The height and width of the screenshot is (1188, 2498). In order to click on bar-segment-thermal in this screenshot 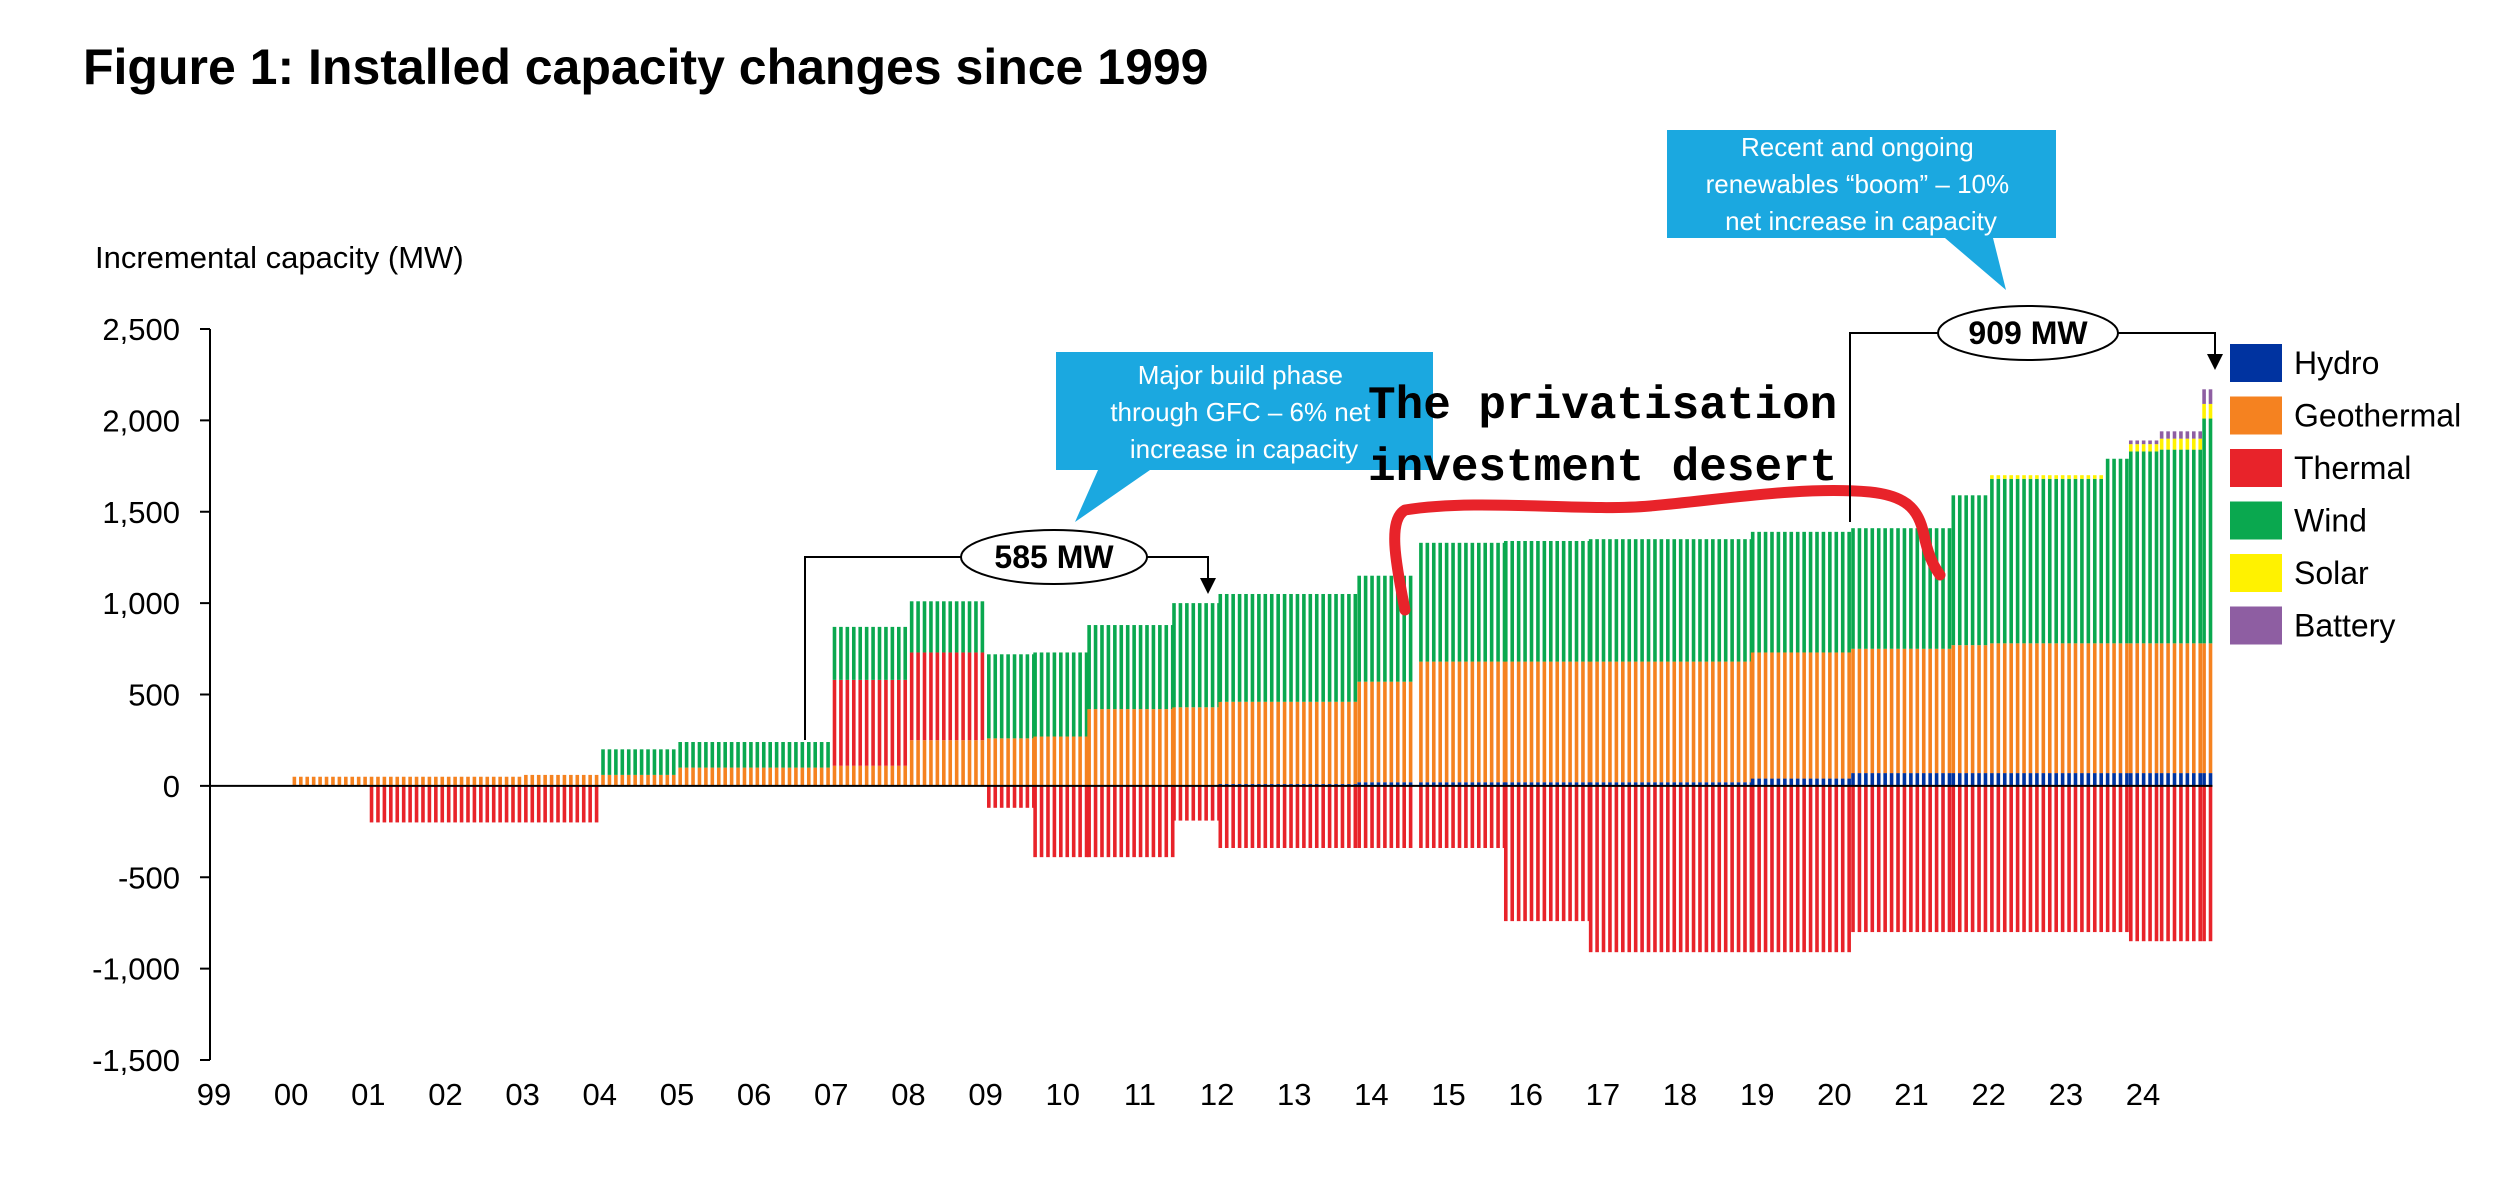, I will do `click(860, 722)`.